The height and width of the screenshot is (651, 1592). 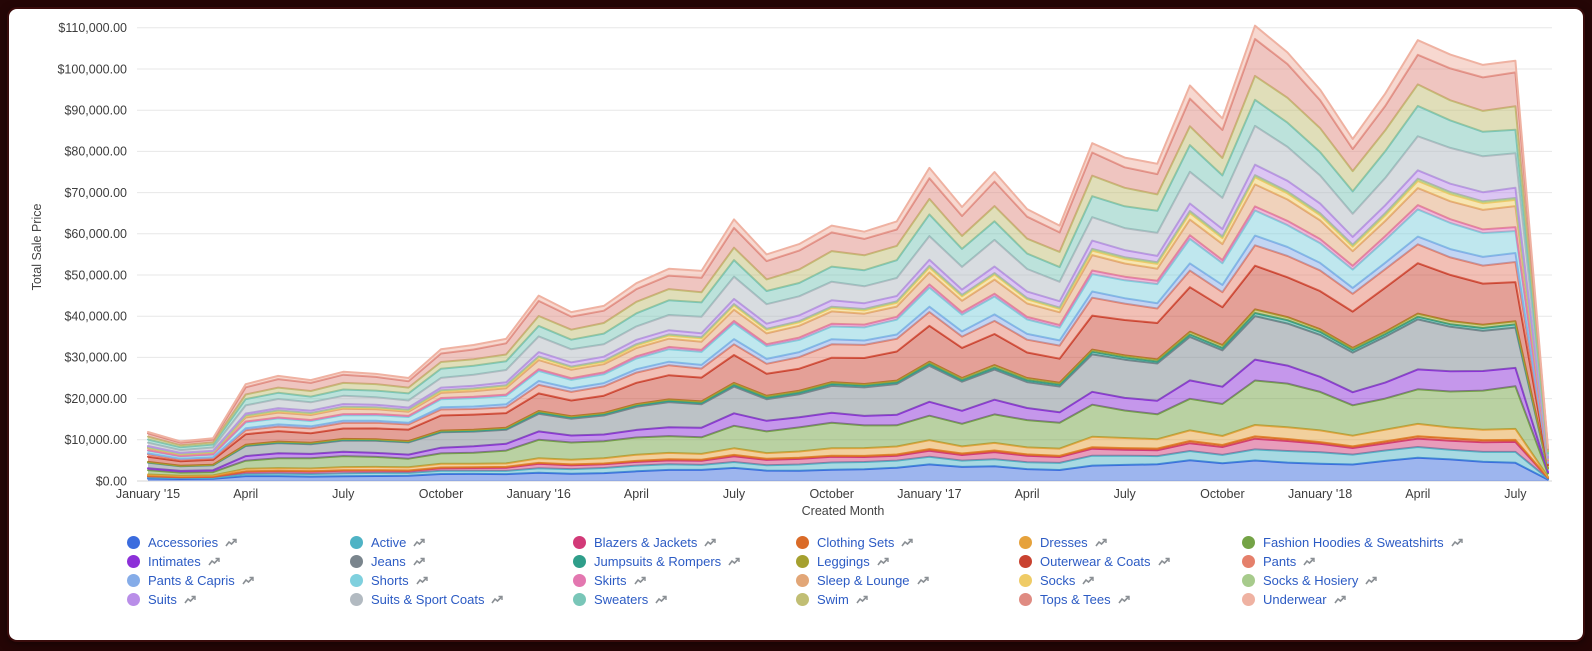 I want to click on legend-item-suits-sport-coats: Suits & Sport Coats, so click(x=461, y=599).